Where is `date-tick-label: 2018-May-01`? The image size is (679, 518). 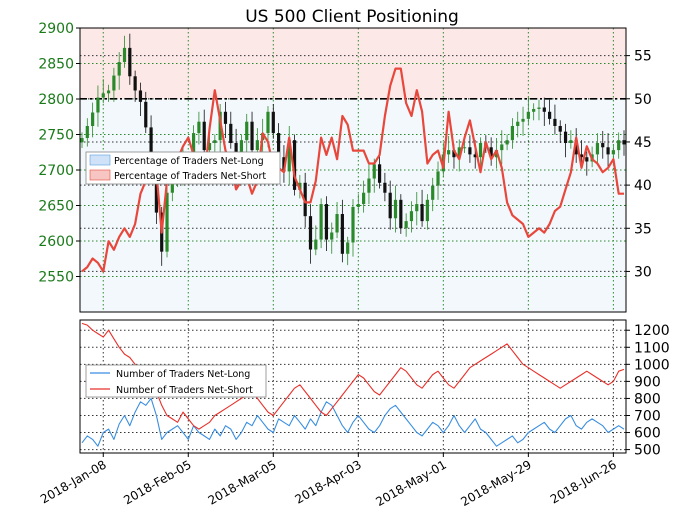
date-tick-label: 2018-May-01 is located at coordinates (410, 483).